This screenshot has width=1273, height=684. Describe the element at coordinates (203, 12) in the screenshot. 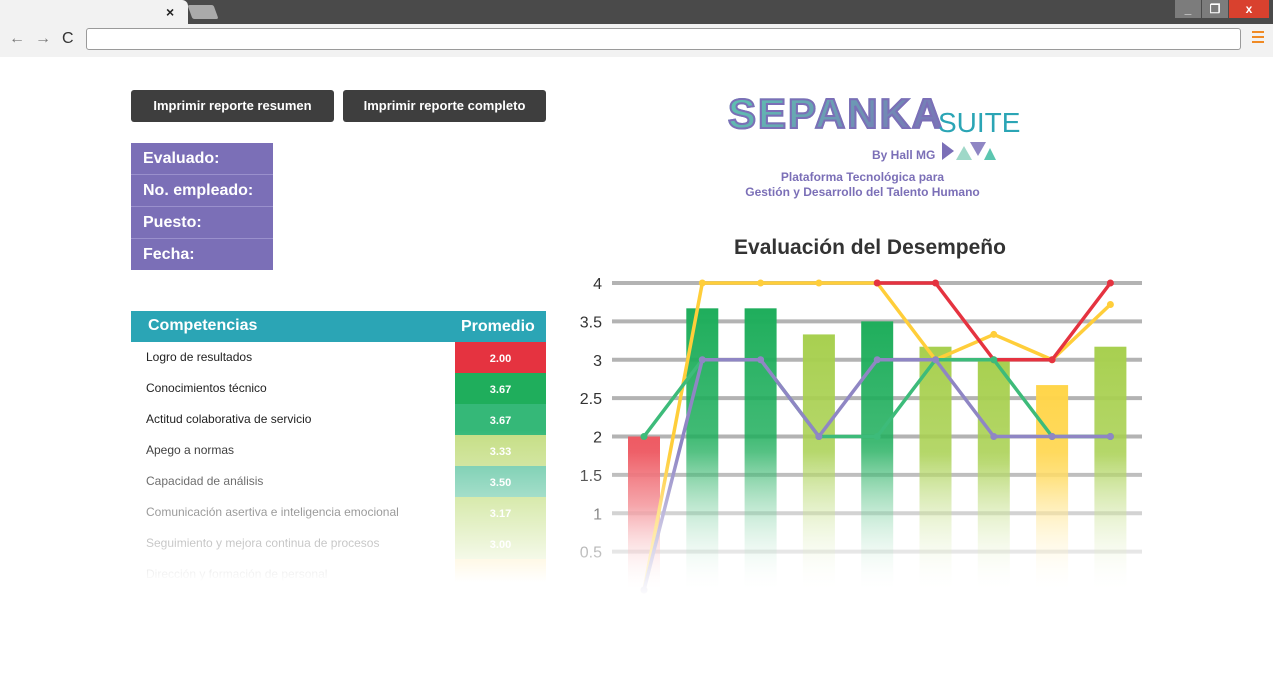

I see `new-tab-button` at that location.